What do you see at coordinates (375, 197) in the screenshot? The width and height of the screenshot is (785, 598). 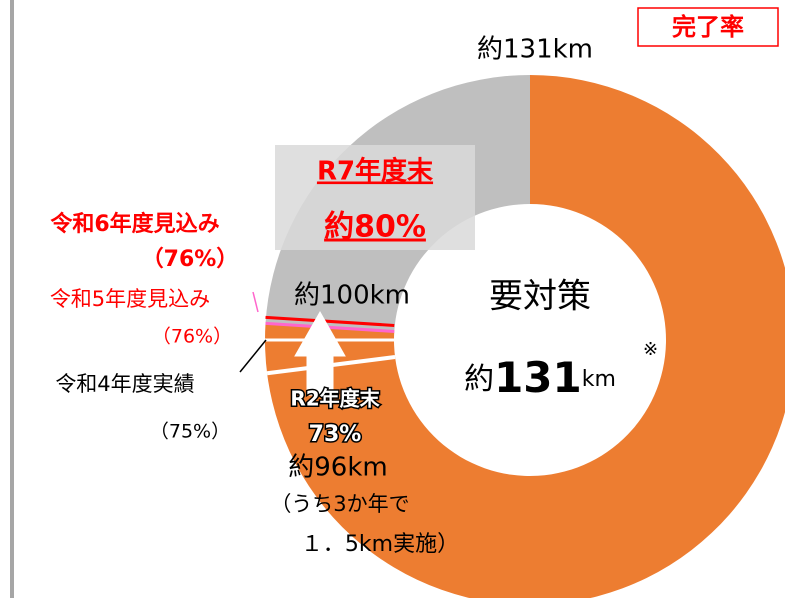 I see `r7-box` at bounding box center [375, 197].